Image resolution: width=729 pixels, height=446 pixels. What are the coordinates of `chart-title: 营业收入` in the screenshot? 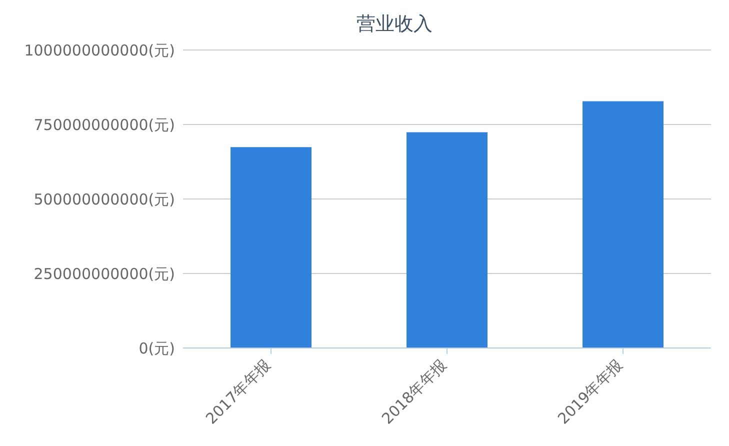 It's located at (395, 24).